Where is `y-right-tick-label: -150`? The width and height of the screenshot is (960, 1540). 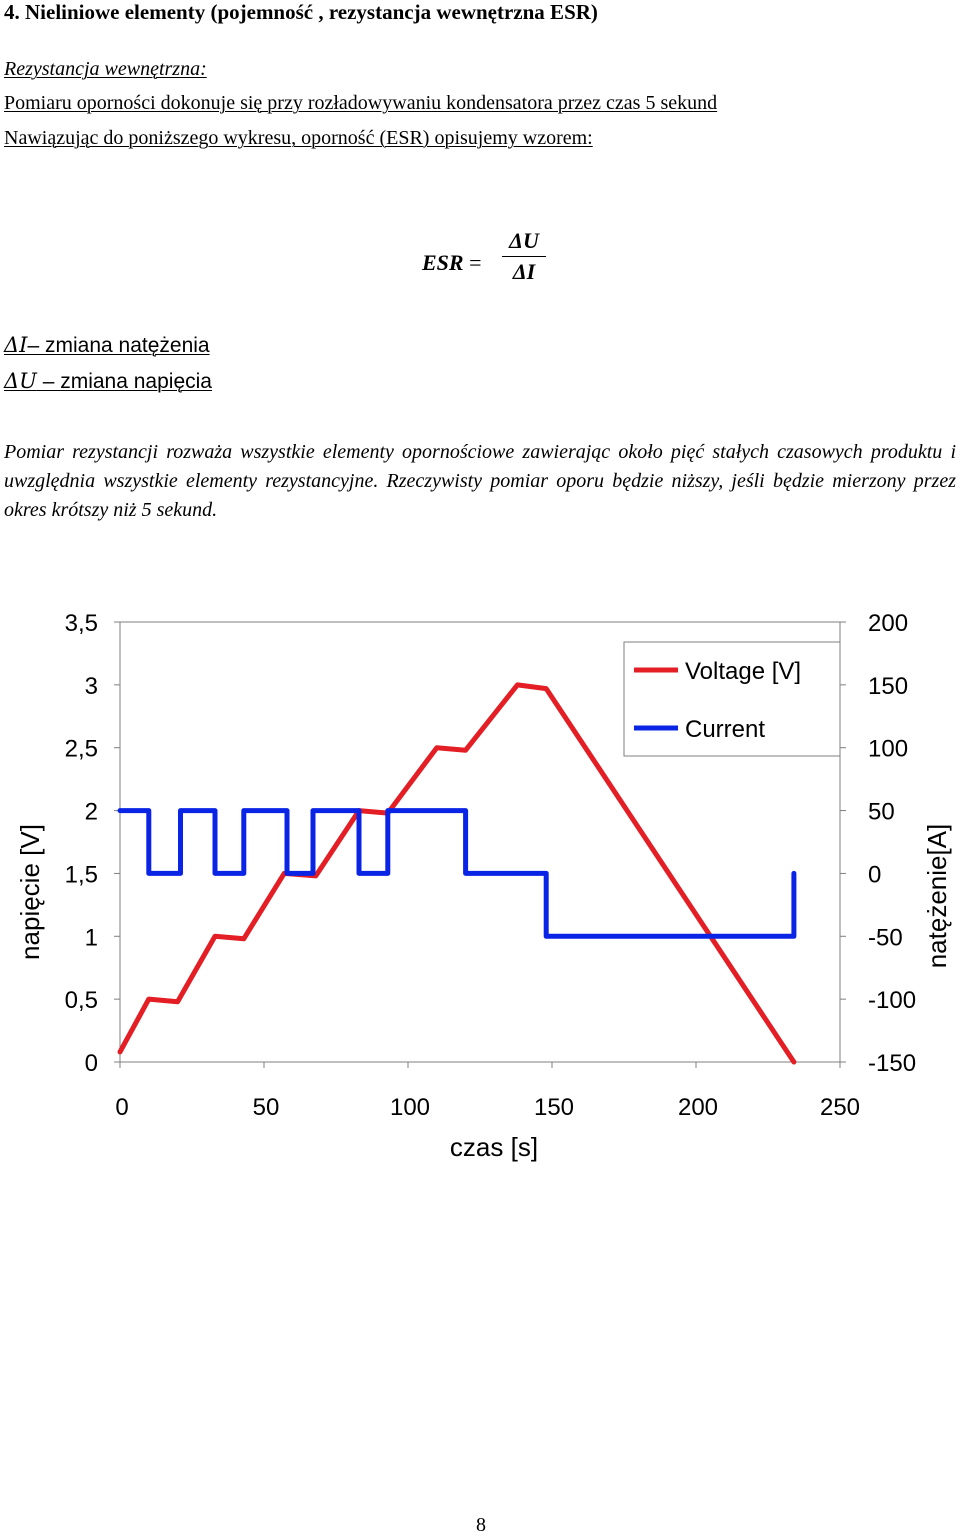 y-right-tick-label: -150 is located at coordinates (892, 1063).